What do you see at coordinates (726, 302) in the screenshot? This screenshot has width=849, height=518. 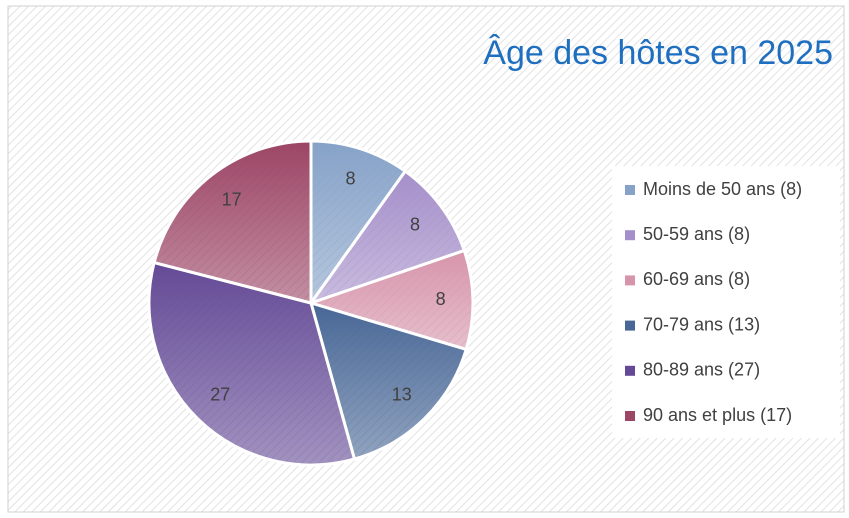 I see `legend-box` at bounding box center [726, 302].